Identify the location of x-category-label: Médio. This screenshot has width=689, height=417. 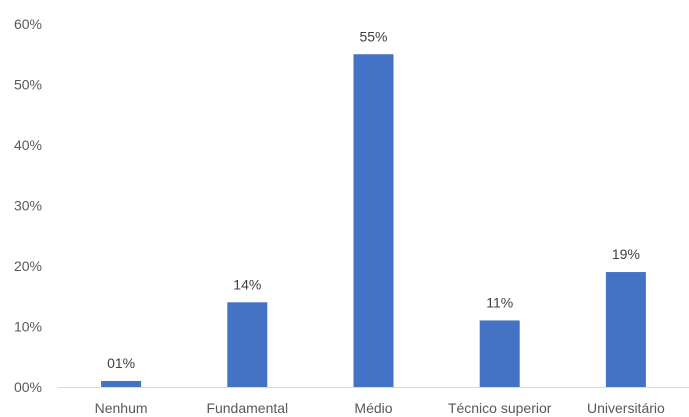
(373, 408).